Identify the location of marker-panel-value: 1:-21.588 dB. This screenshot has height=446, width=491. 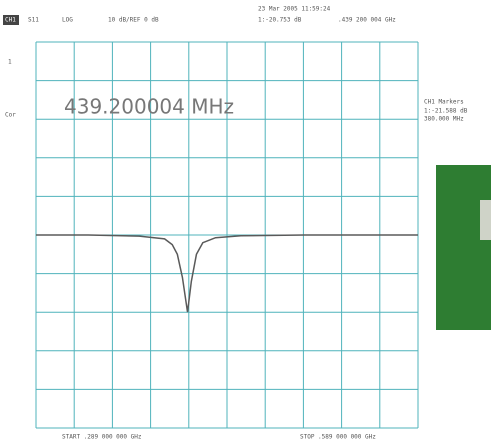
(446, 111).